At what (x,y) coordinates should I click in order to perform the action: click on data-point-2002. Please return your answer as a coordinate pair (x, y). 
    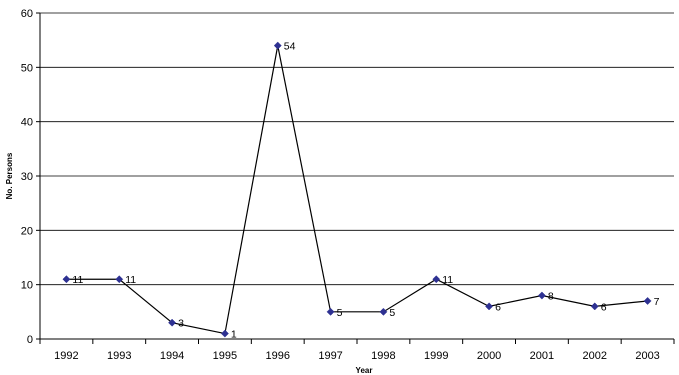
    Looking at the image, I should click on (594, 306).